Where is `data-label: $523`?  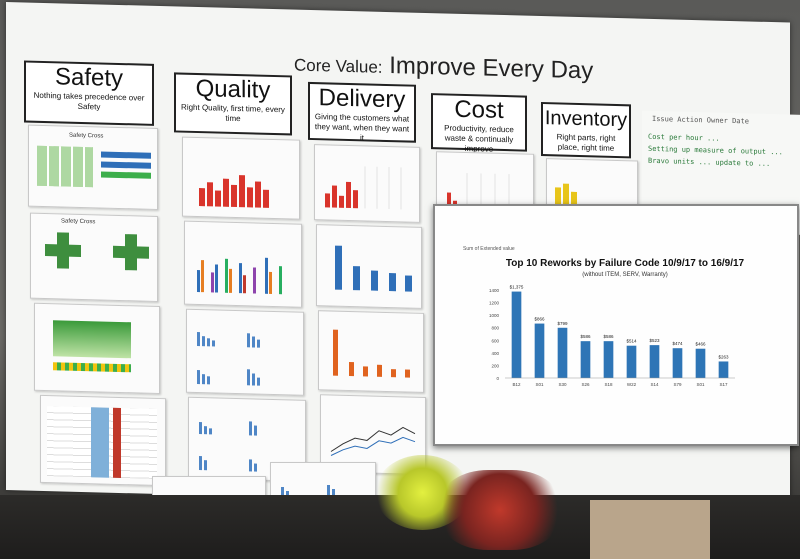
data-label: $523 is located at coordinates (654, 340).